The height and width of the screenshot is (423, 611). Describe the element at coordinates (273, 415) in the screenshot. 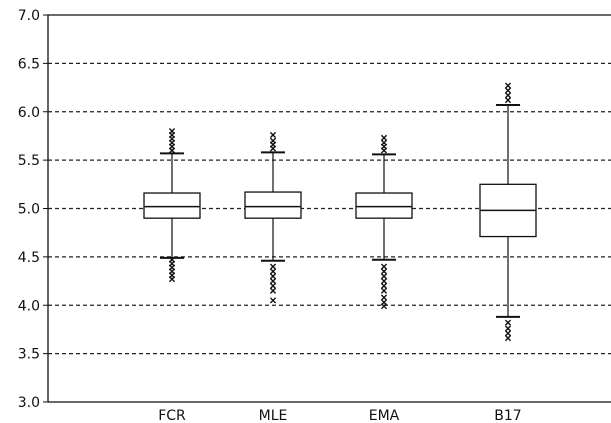

I see `x-category-label: MLE` at that location.